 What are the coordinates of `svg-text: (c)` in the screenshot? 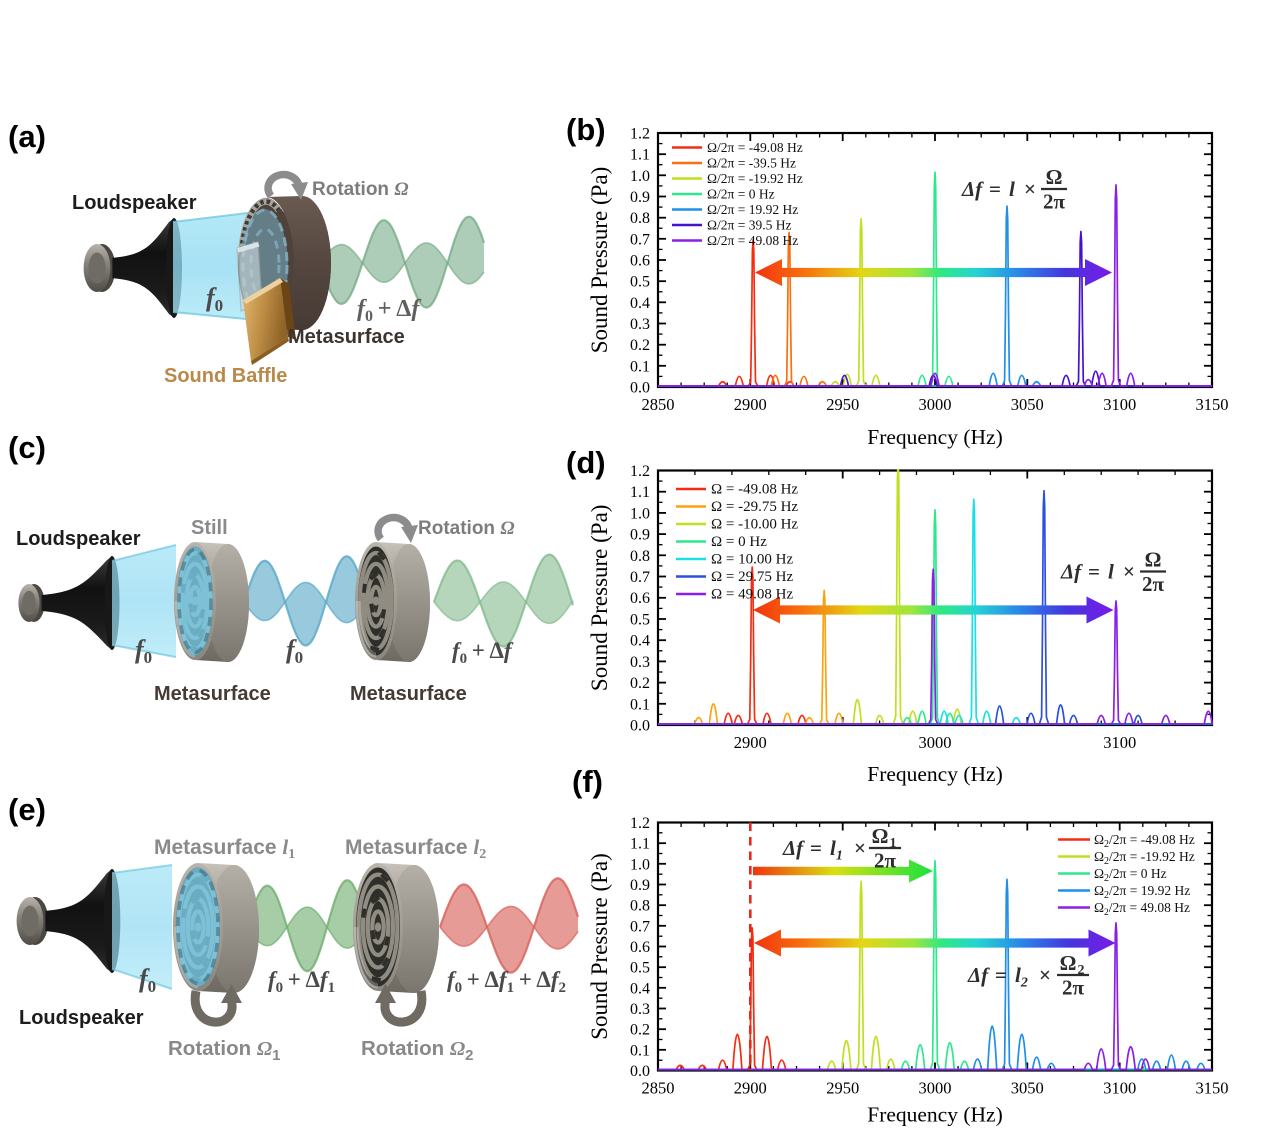 It's located at (27, 447).